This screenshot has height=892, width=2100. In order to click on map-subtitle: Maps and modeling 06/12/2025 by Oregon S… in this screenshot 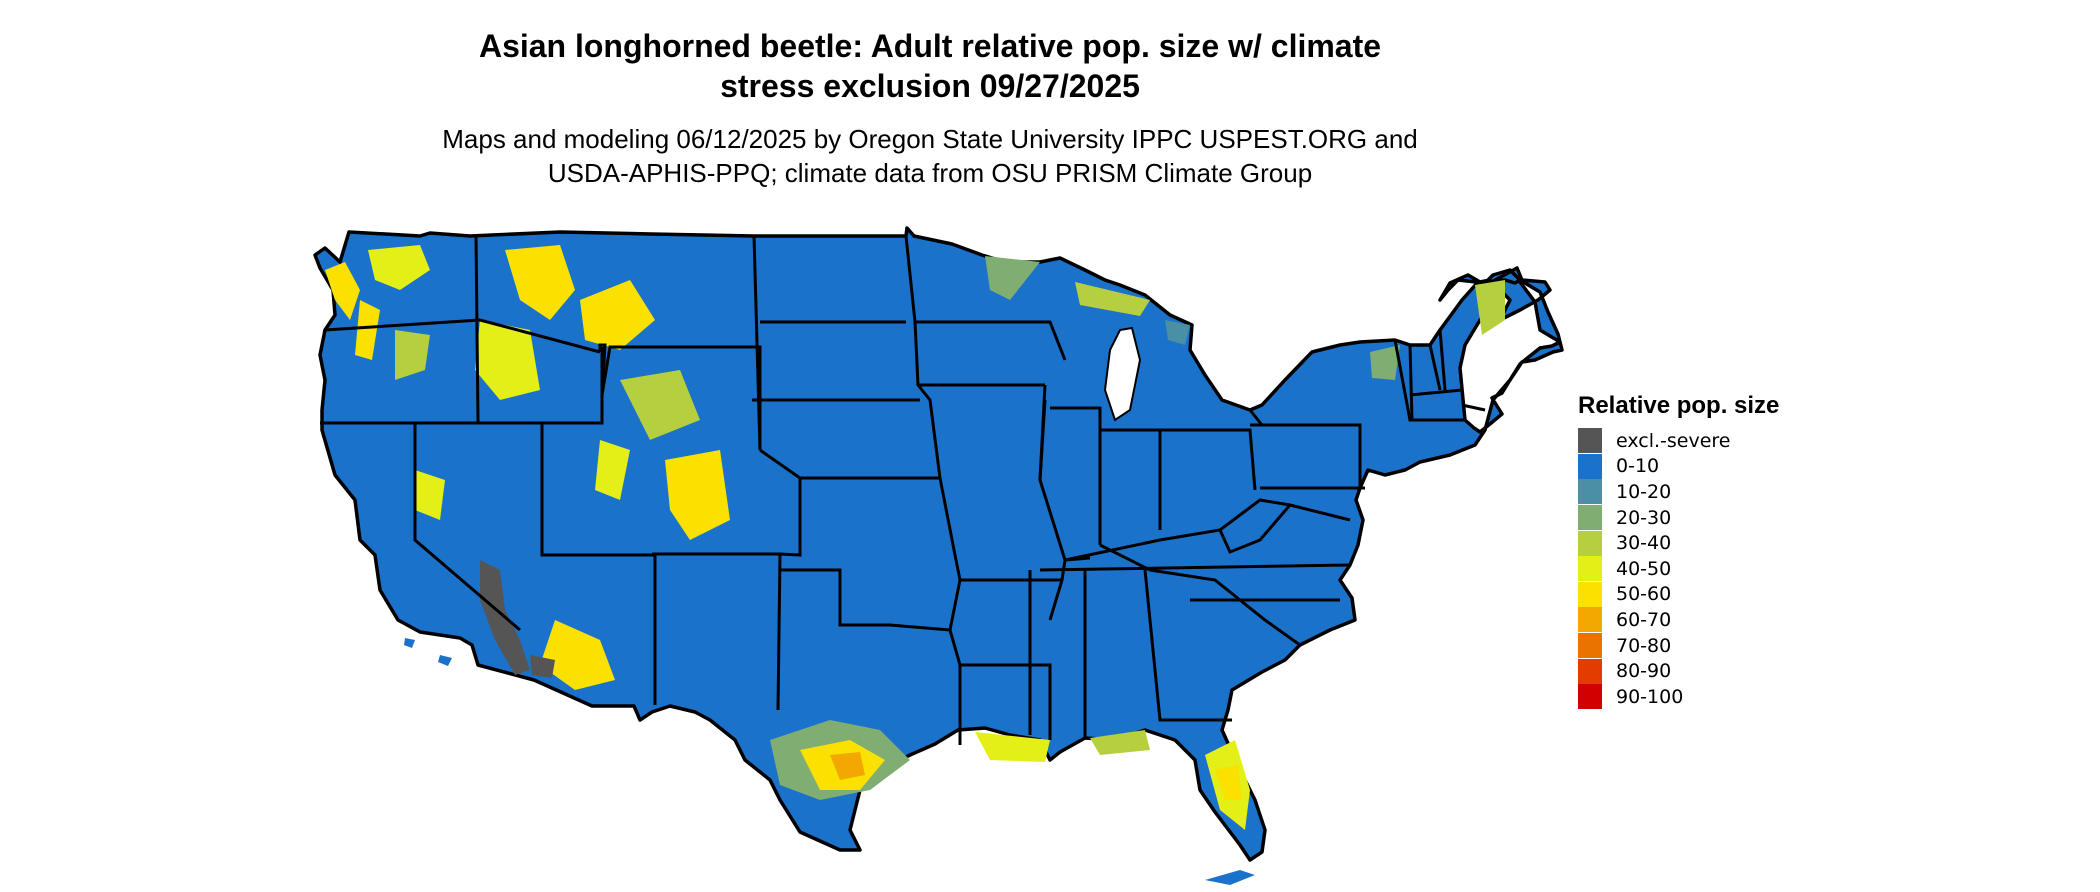, I will do `click(930, 156)`.